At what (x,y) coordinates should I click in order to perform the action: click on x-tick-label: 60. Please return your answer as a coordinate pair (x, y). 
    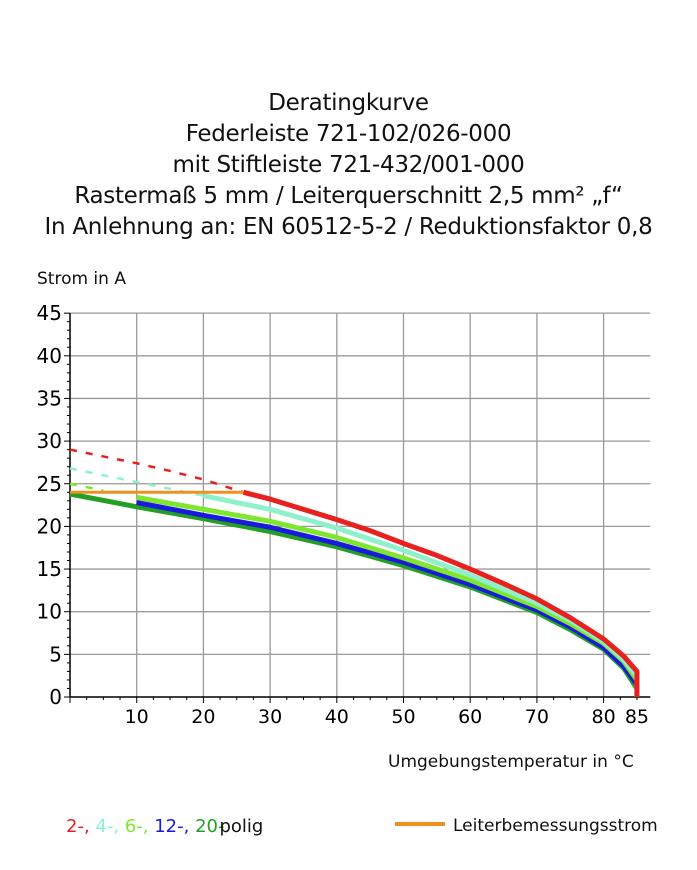
    Looking at the image, I should click on (470, 717).